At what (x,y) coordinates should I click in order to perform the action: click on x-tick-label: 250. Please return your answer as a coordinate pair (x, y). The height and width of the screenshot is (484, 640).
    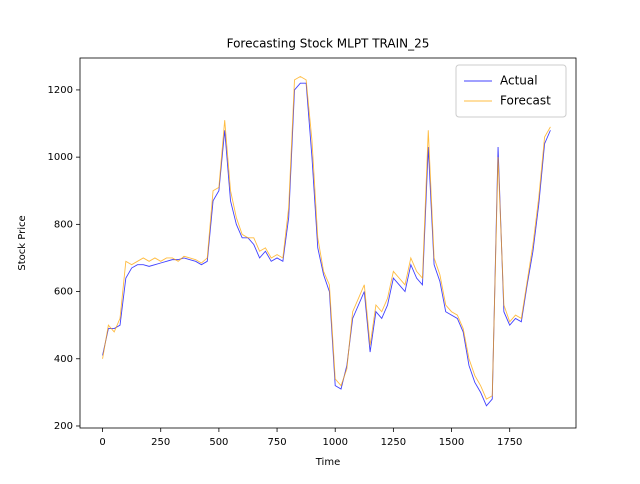
    Looking at the image, I should click on (160, 442).